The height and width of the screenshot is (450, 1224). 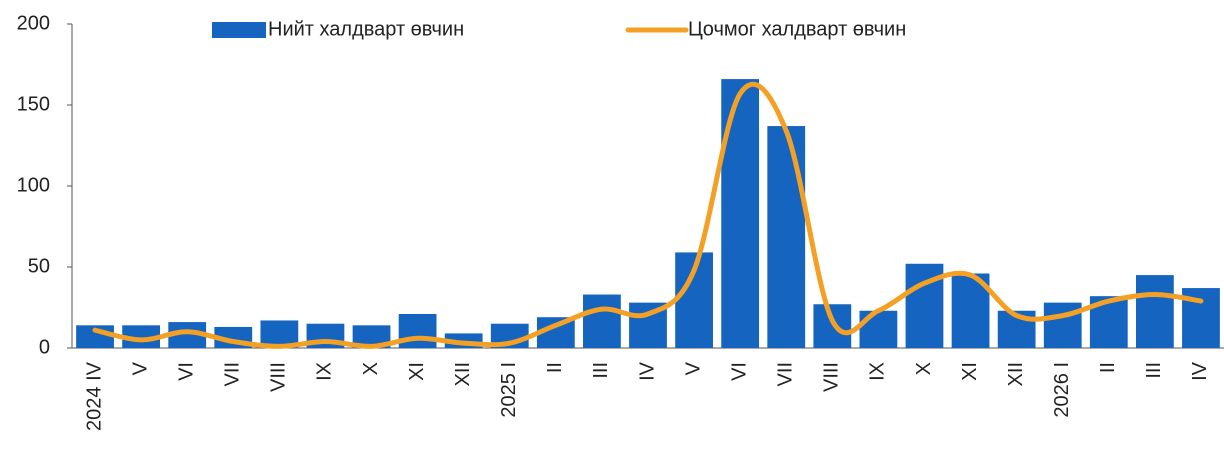 What do you see at coordinates (33, 23) in the screenshot?
I see `y-tick-label: 200` at bounding box center [33, 23].